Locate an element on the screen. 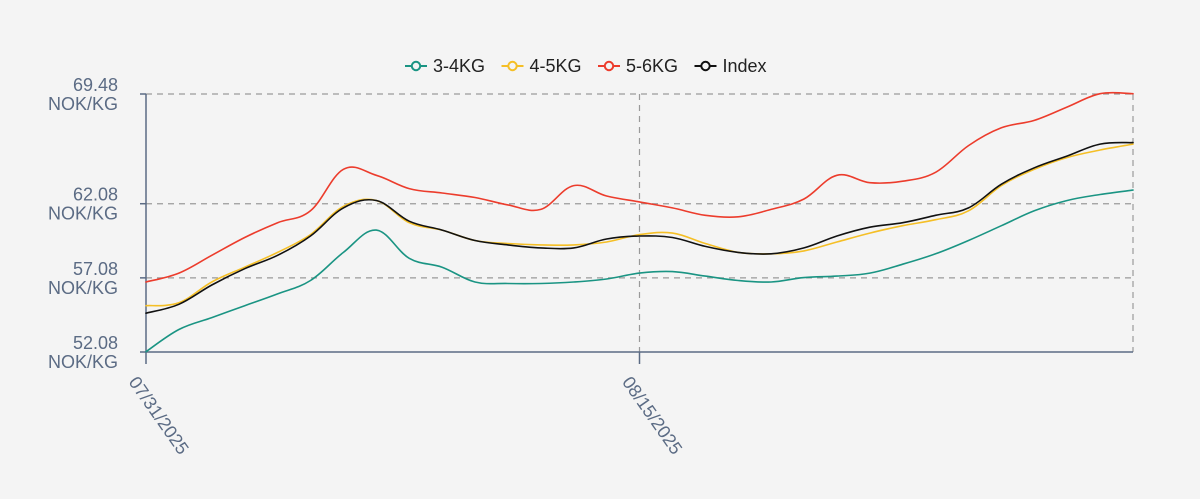 This screenshot has width=1200, height=499. y-tick-label: 62.08 NOK/KG is located at coordinates (83, 204).